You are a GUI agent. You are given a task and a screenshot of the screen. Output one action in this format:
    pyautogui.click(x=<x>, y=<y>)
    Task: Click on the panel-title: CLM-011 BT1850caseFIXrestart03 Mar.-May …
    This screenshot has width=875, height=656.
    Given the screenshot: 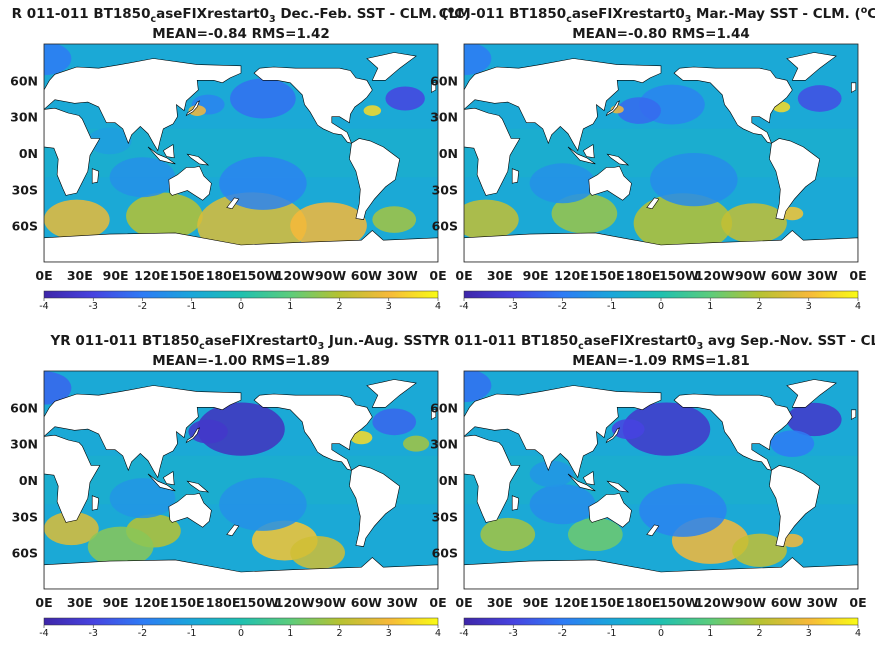 What is the action you would take?
    pyautogui.click(x=657, y=15)
    